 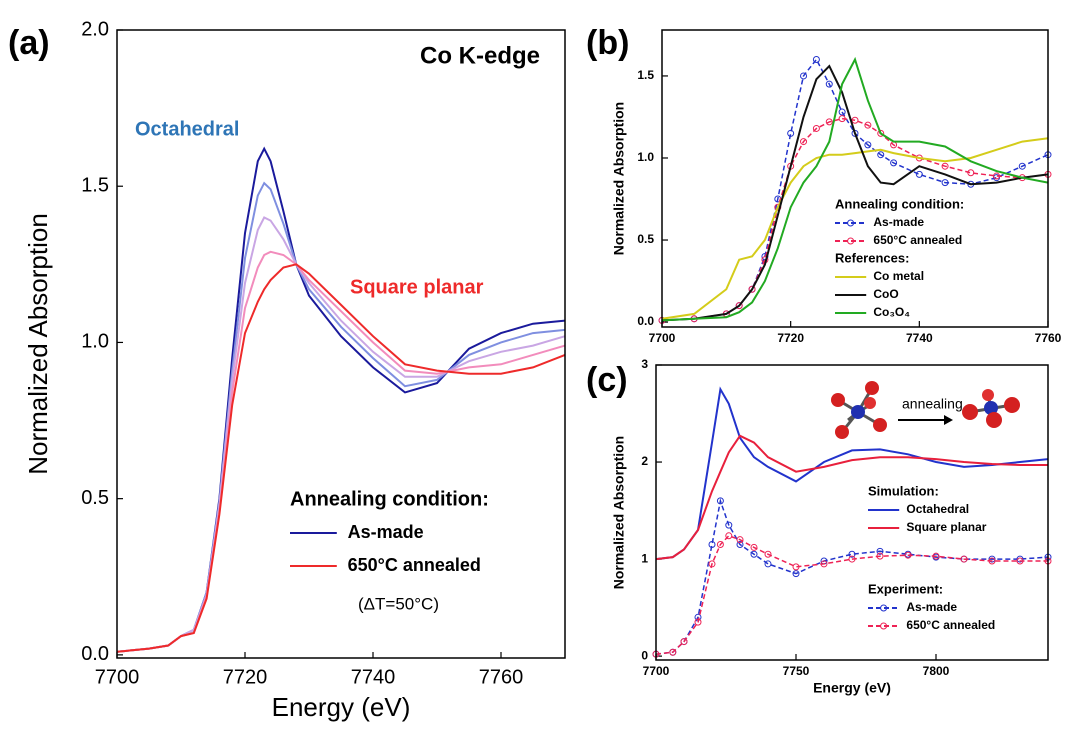 What do you see at coordinates (95, 29) in the screenshot?
I see `y-tick-label: 2.0` at bounding box center [95, 29].